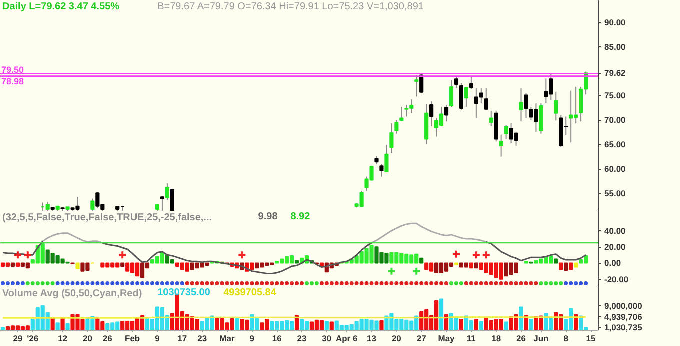 This screenshot has height=346, width=680. What do you see at coordinates (347, 339) in the screenshot?
I see `x-tick-label: Apr 6` at bounding box center [347, 339].